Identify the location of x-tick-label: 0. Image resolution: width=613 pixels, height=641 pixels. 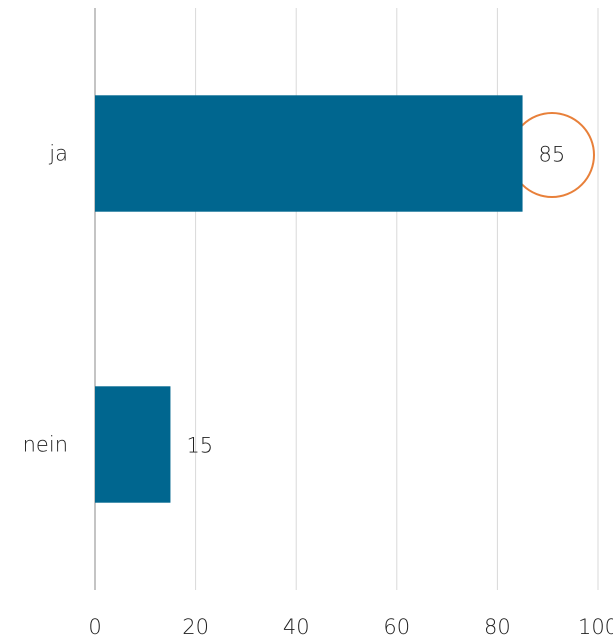
(94, 627).